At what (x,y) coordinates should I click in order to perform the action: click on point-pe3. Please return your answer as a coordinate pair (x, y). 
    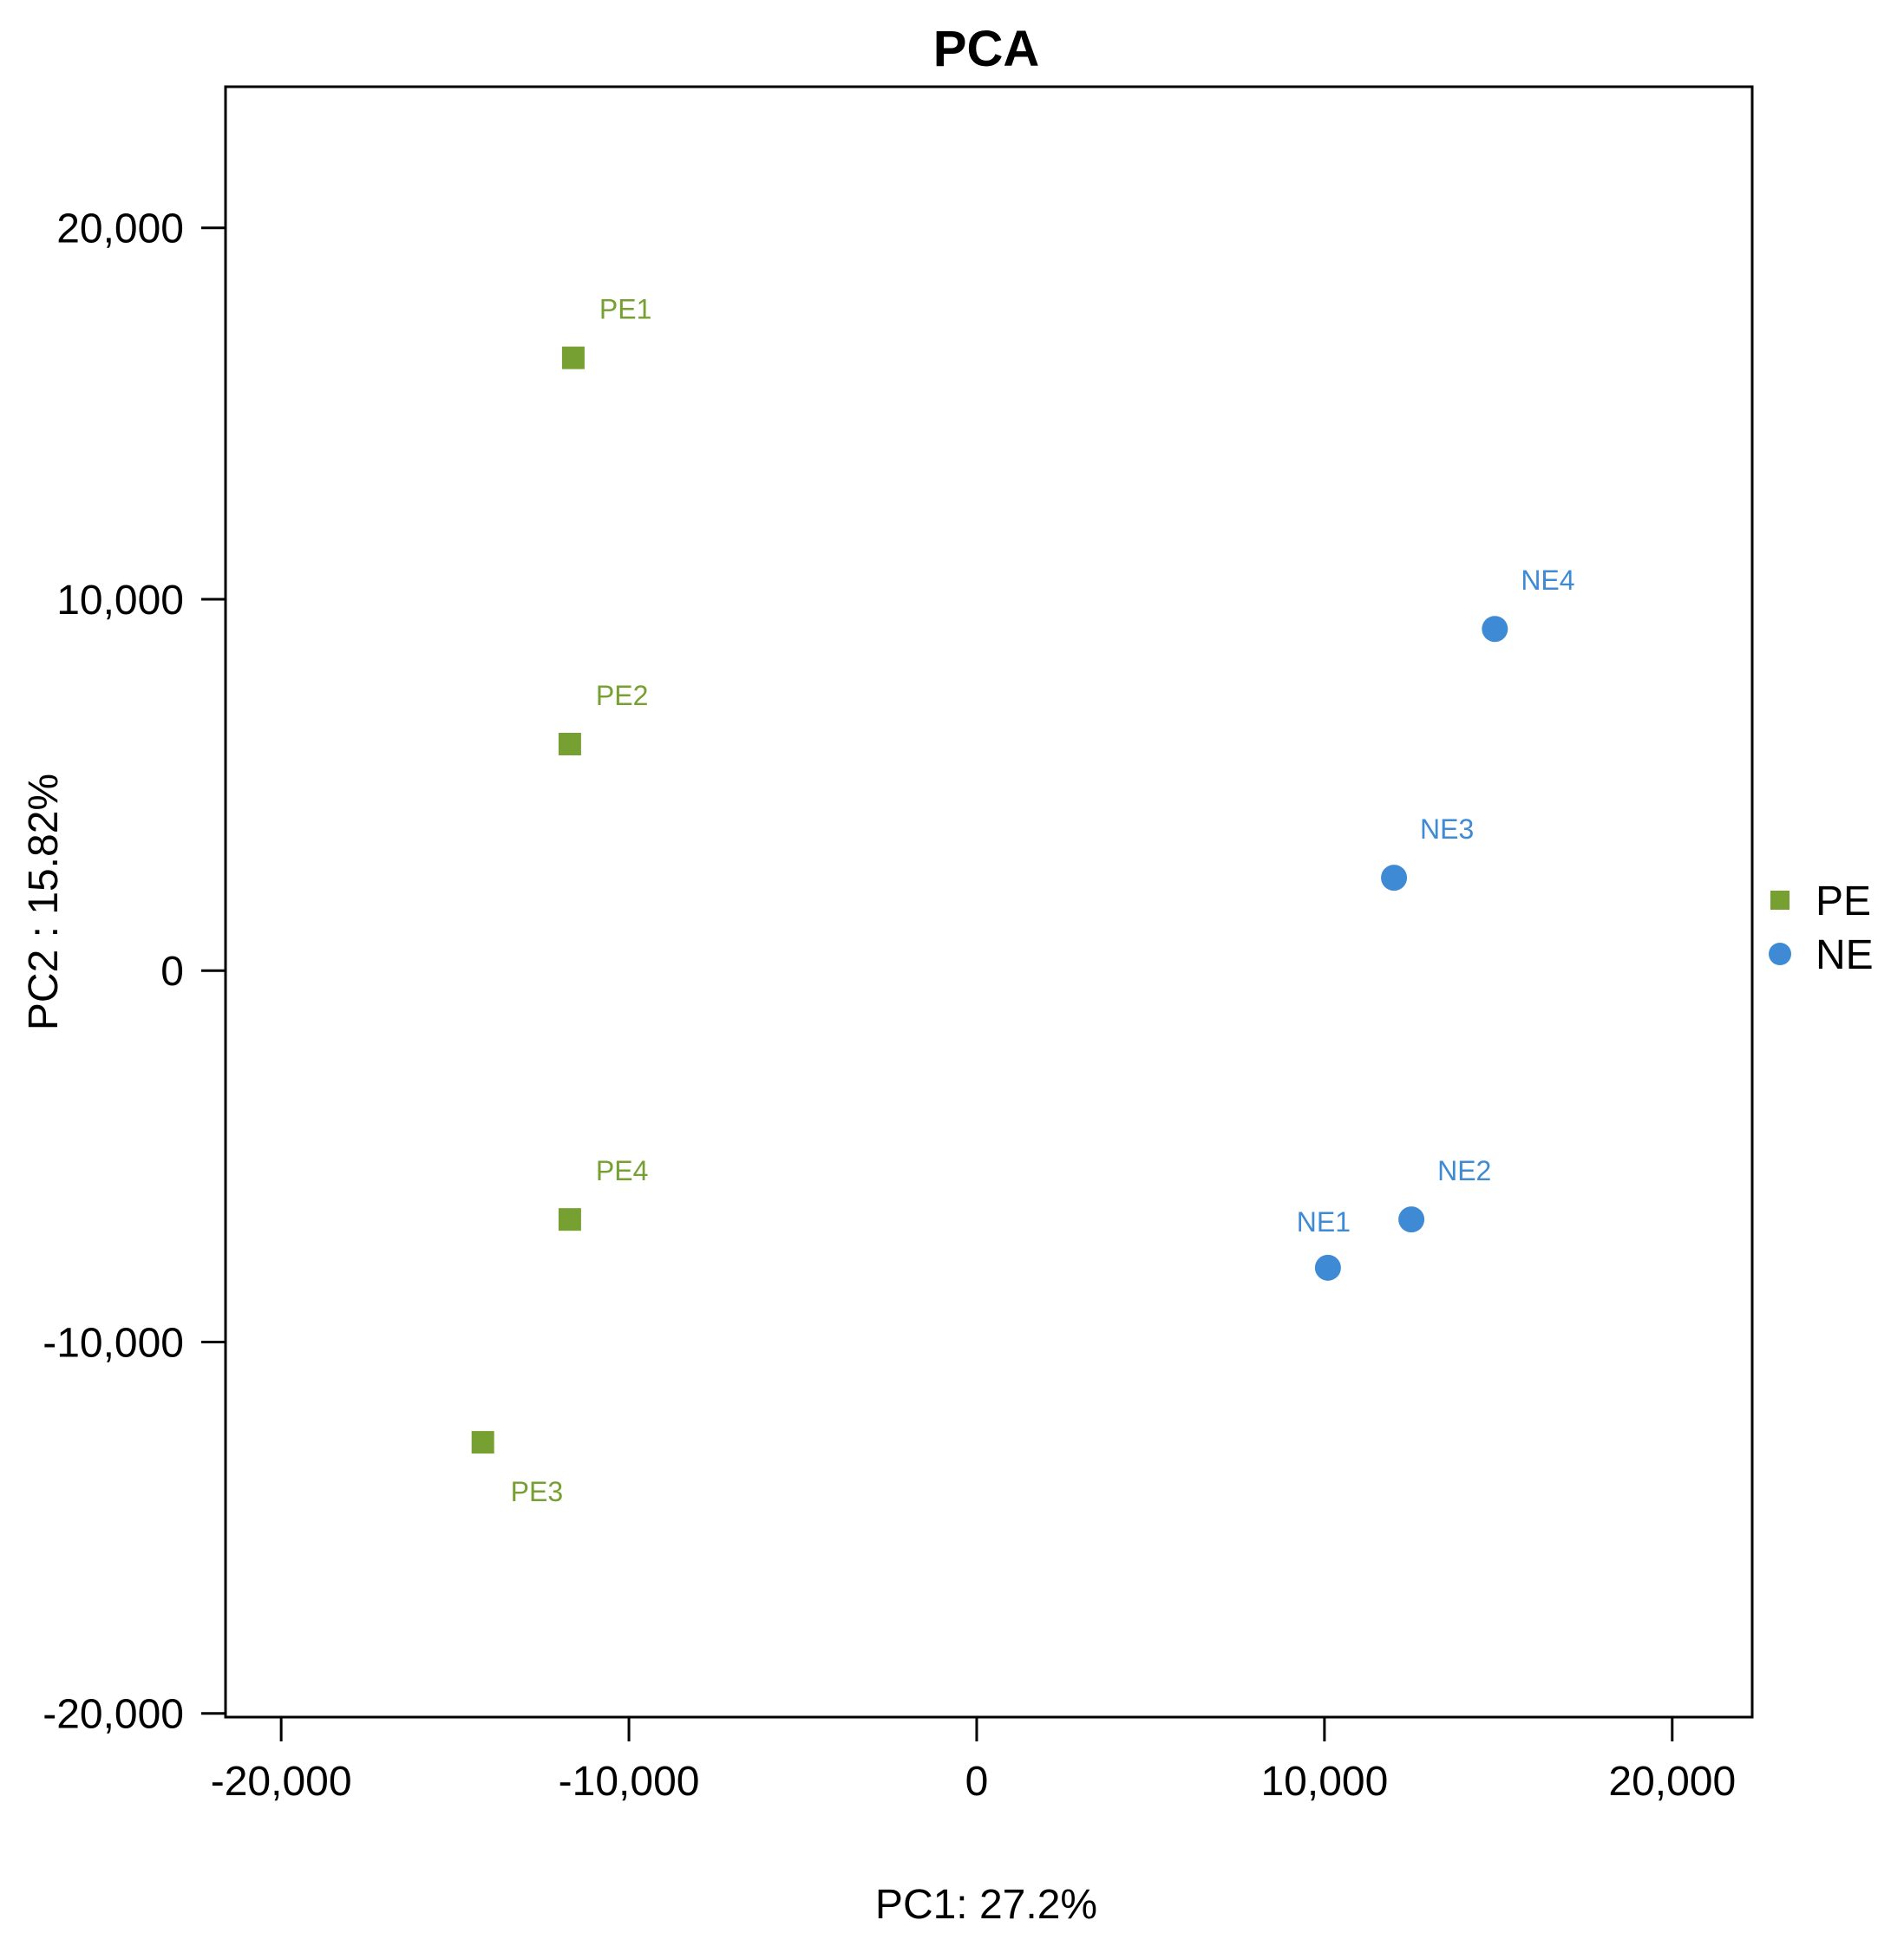
    Looking at the image, I should click on (482, 1443).